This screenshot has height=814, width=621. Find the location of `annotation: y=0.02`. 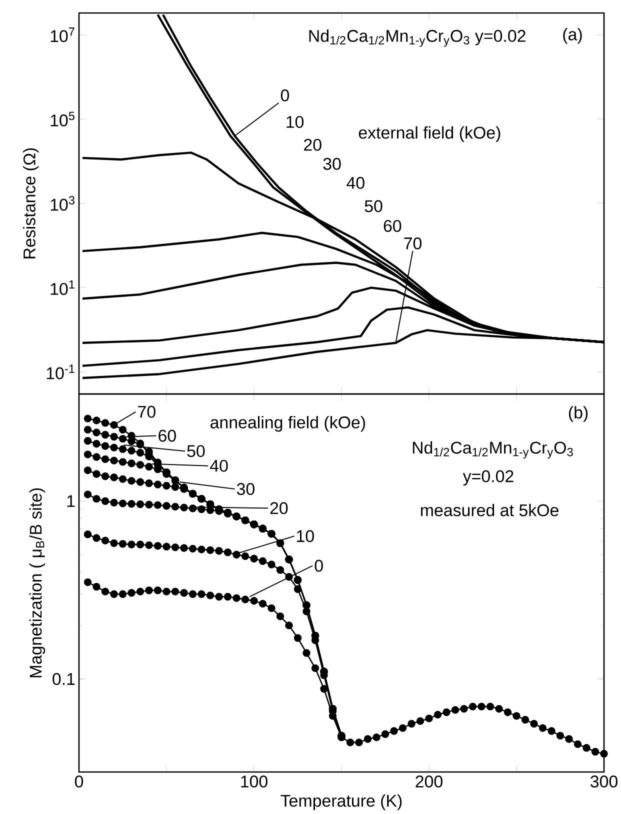

annotation: y=0.02 is located at coordinates (488, 478).